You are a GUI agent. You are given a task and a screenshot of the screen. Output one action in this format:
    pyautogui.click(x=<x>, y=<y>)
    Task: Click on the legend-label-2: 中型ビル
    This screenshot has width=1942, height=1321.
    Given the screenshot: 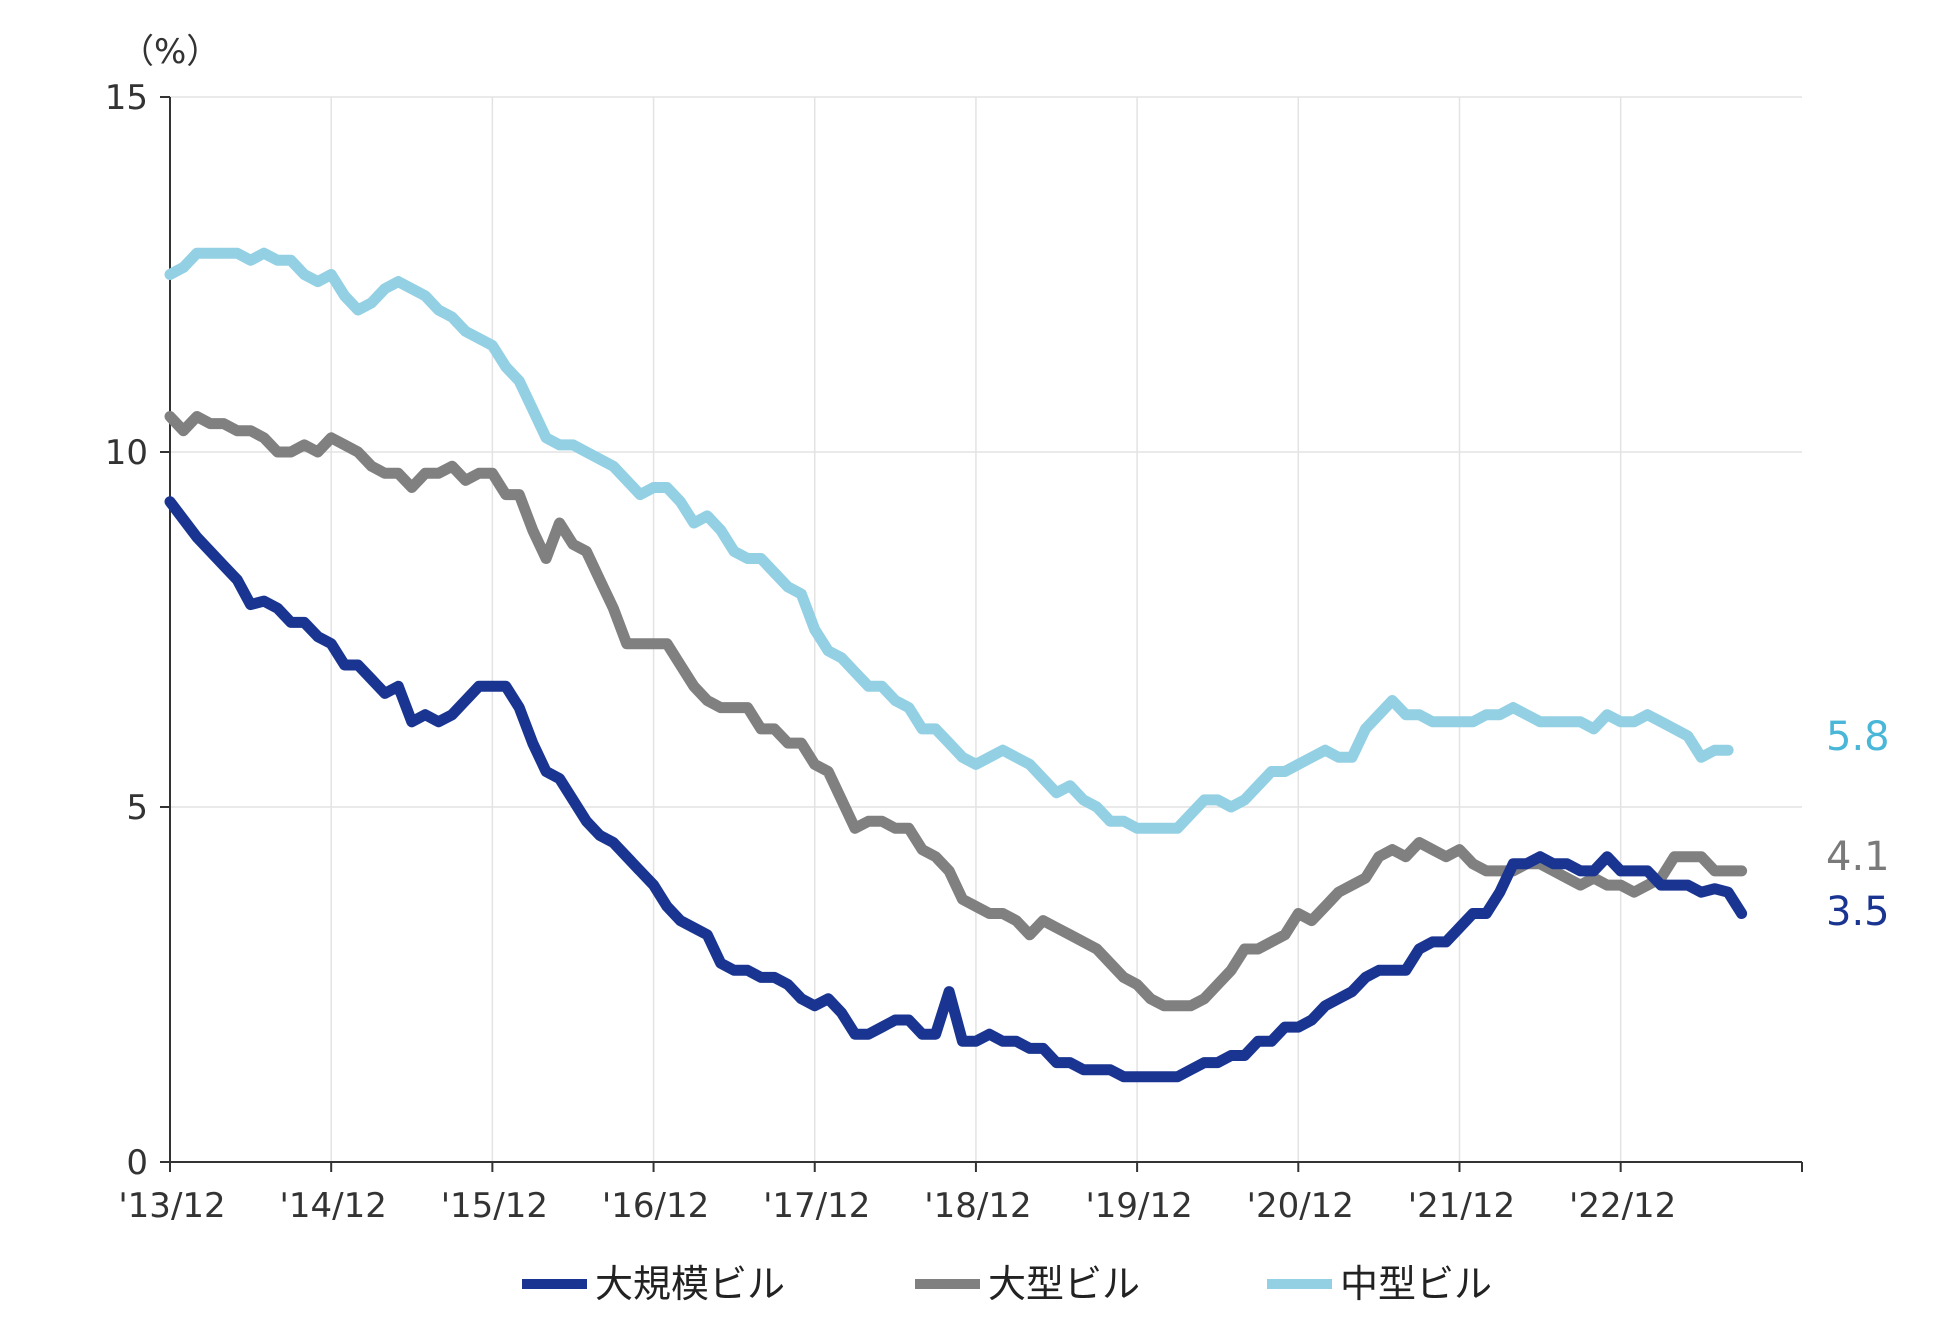 What is the action you would take?
    pyautogui.click(x=1416, y=1284)
    